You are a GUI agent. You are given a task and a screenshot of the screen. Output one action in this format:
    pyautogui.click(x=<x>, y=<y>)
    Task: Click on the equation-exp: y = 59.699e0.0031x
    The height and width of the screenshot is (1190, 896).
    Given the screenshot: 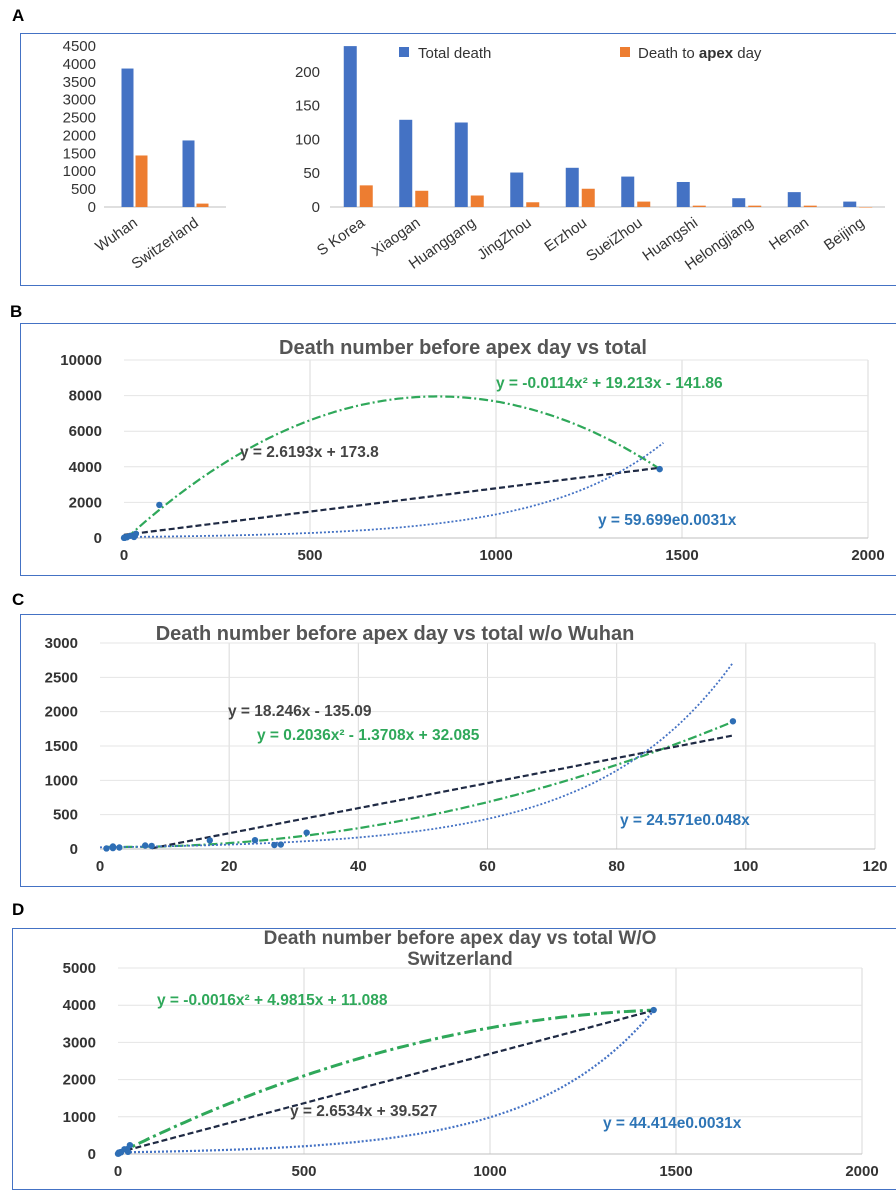 What is the action you would take?
    pyautogui.click(x=667, y=520)
    